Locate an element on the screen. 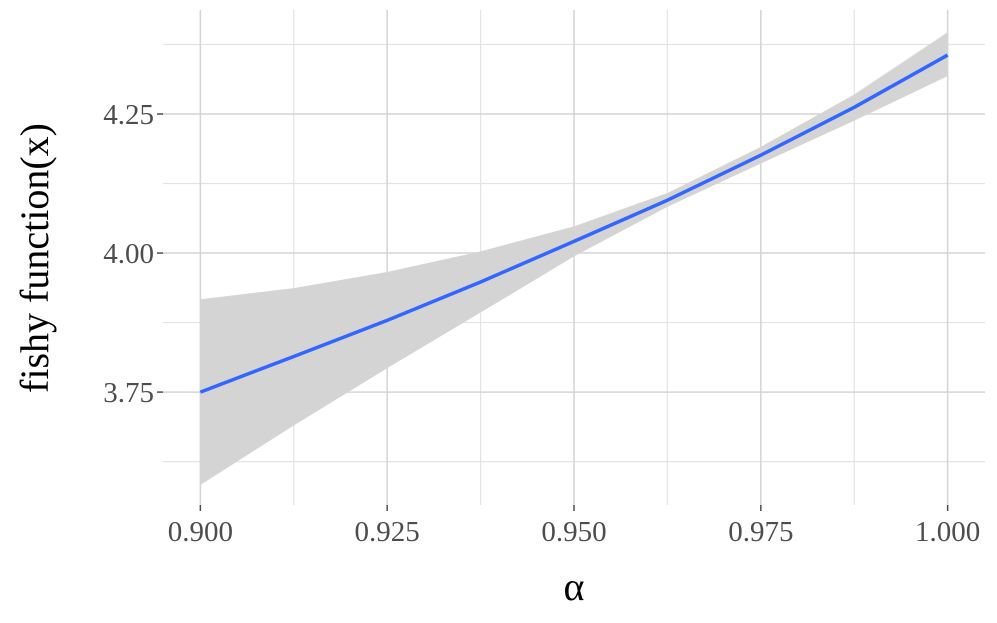  x-tick-label: 0.925 is located at coordinates (387, 532).